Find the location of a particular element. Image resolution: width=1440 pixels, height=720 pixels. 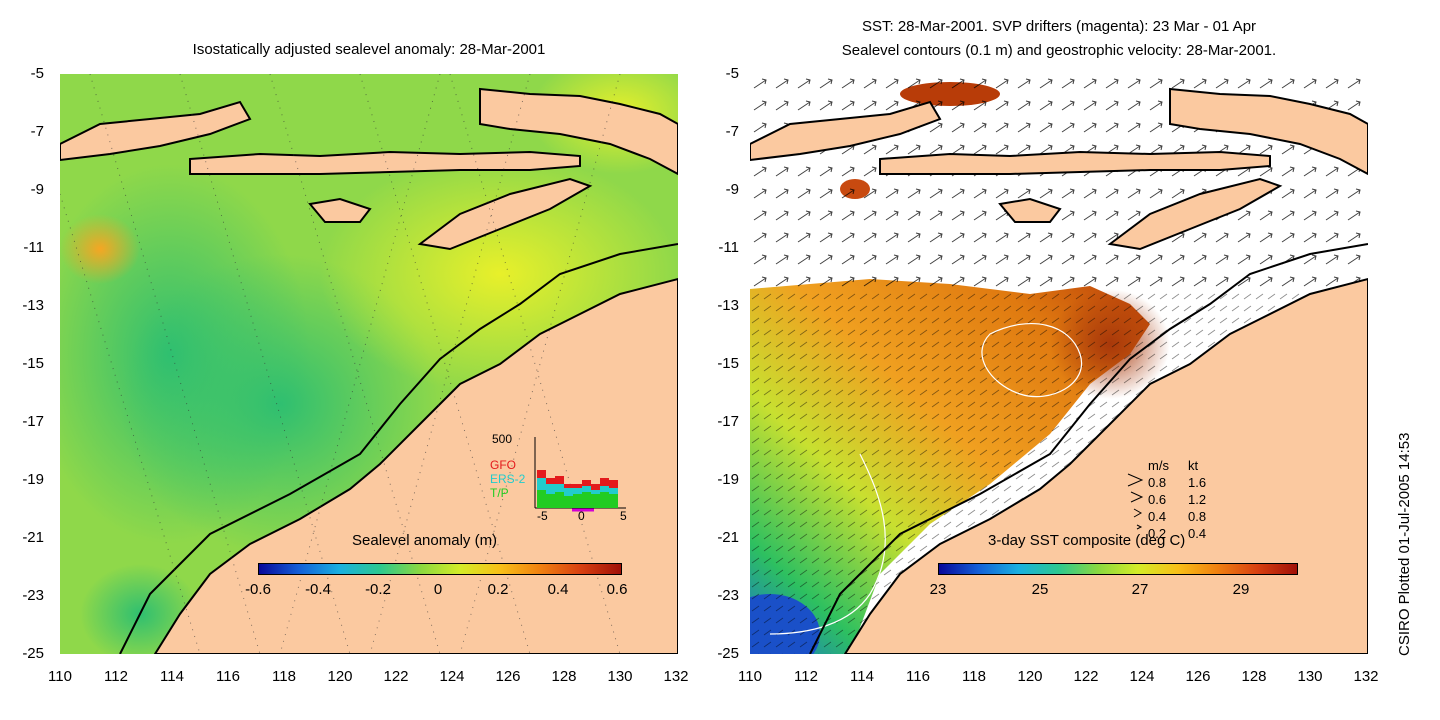

velocity-legend-ms: 0.2 is located at coordinates (1157, 533).